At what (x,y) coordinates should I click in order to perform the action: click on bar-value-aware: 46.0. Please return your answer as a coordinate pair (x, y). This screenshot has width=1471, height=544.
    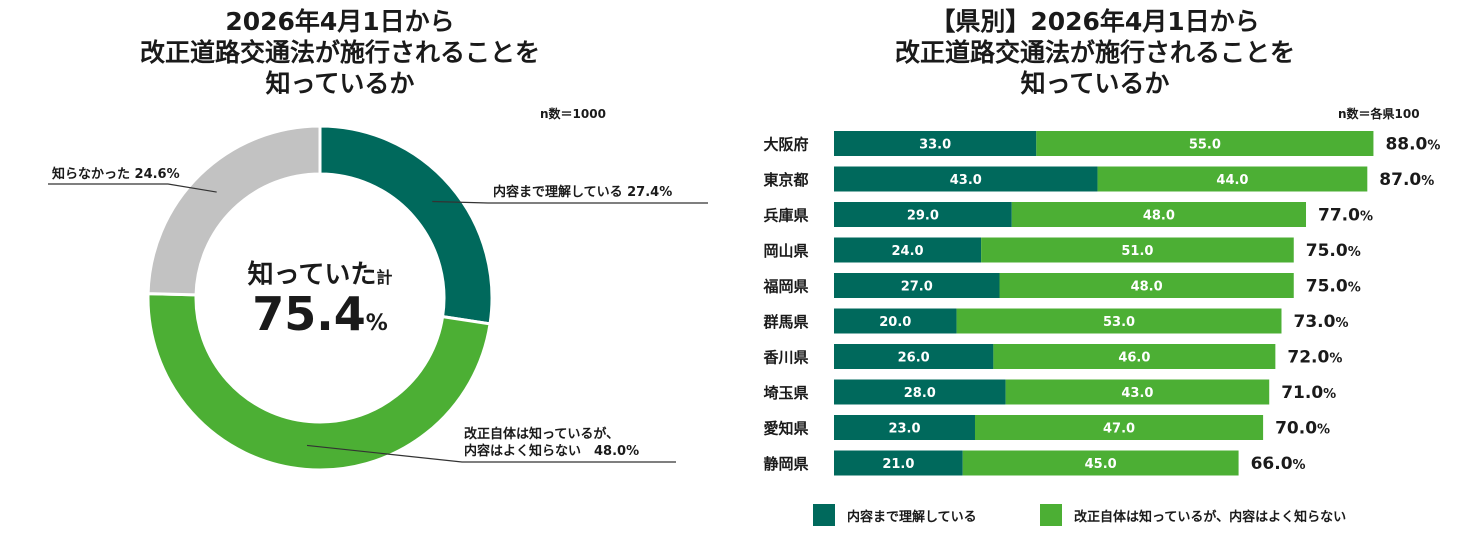
    Looking at the image, I should click on (1134, 358).